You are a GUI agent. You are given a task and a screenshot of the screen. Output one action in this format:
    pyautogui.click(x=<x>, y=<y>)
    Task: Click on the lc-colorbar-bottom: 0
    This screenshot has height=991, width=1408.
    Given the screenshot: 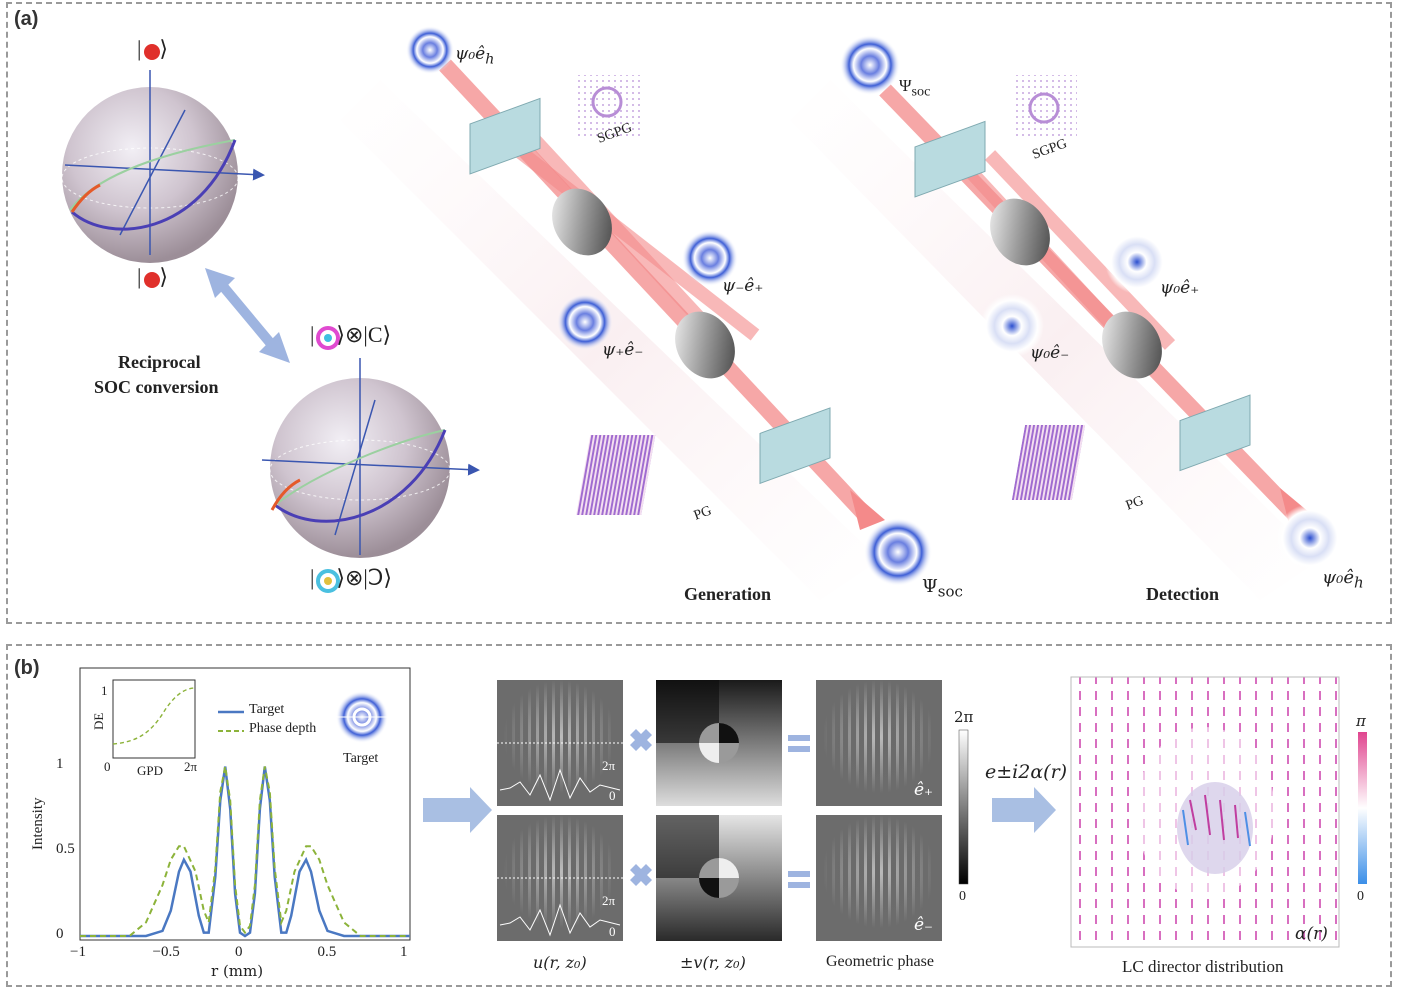 What is the action you would take?
    pyautogui.click(x=1360, y=896)
    